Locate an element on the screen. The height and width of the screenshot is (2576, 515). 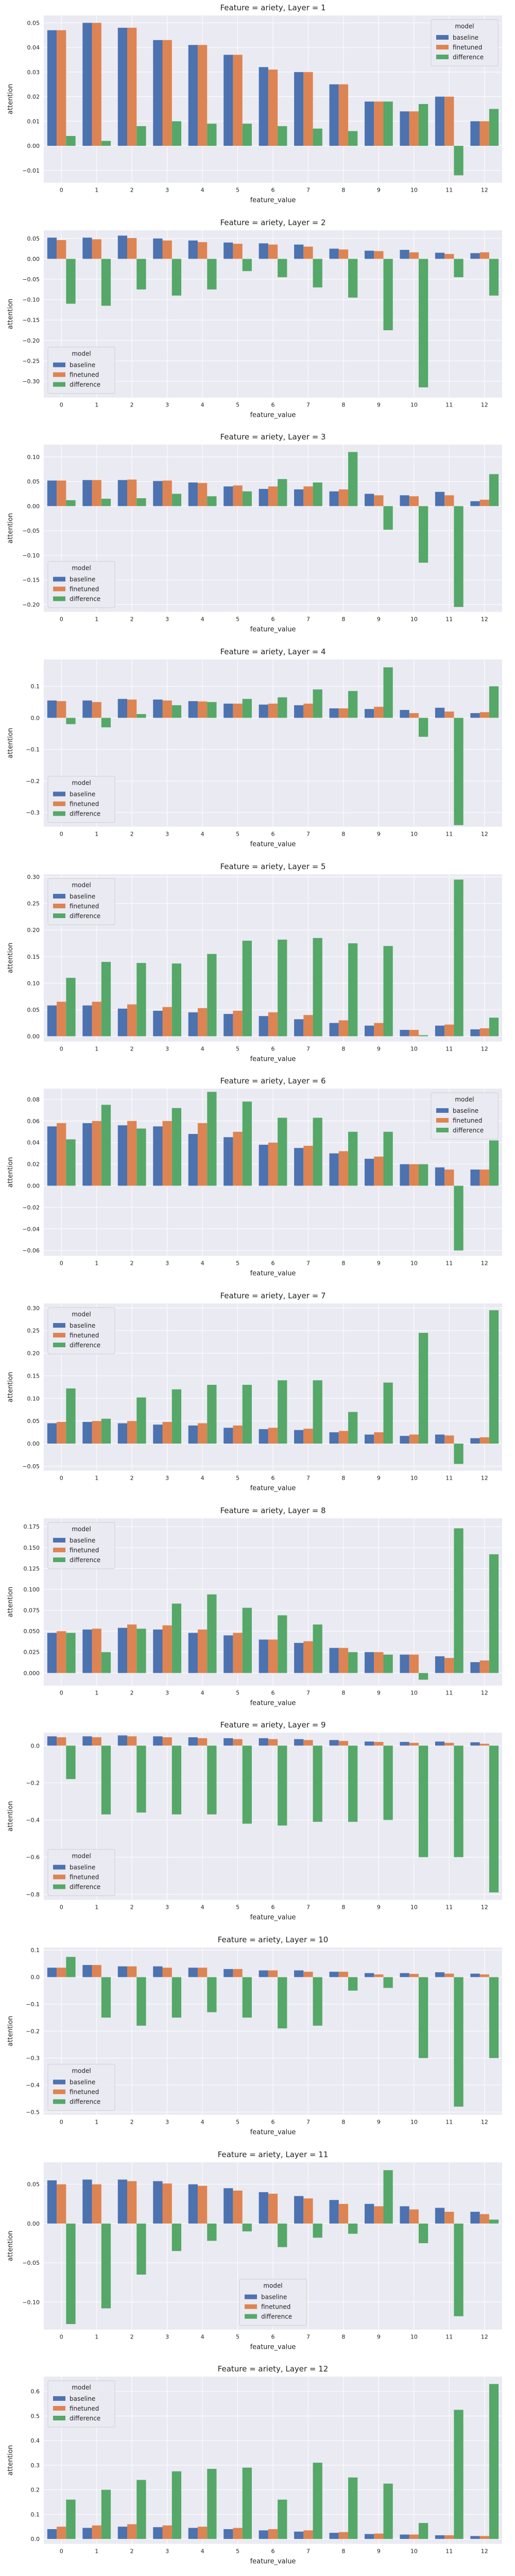
y-tick-label: 0.00 is located at coordinates (33, 259).